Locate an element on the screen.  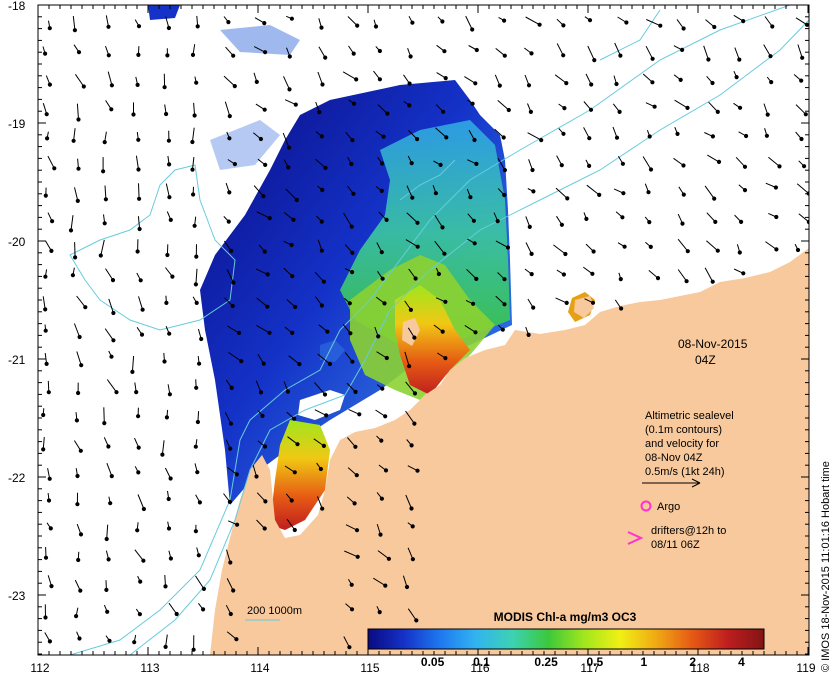
y-tick-label: -22 is located at coordinates (17, 478).